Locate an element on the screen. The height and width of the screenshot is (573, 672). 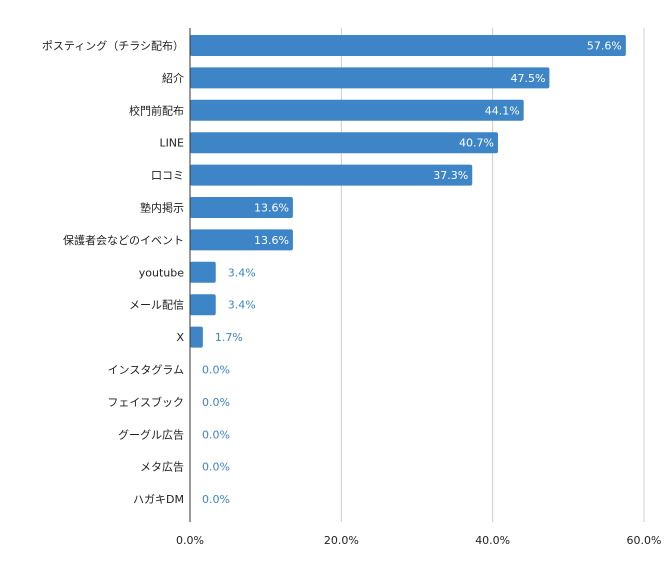
data-label: 44.1% is located at coordinates (502, 110).